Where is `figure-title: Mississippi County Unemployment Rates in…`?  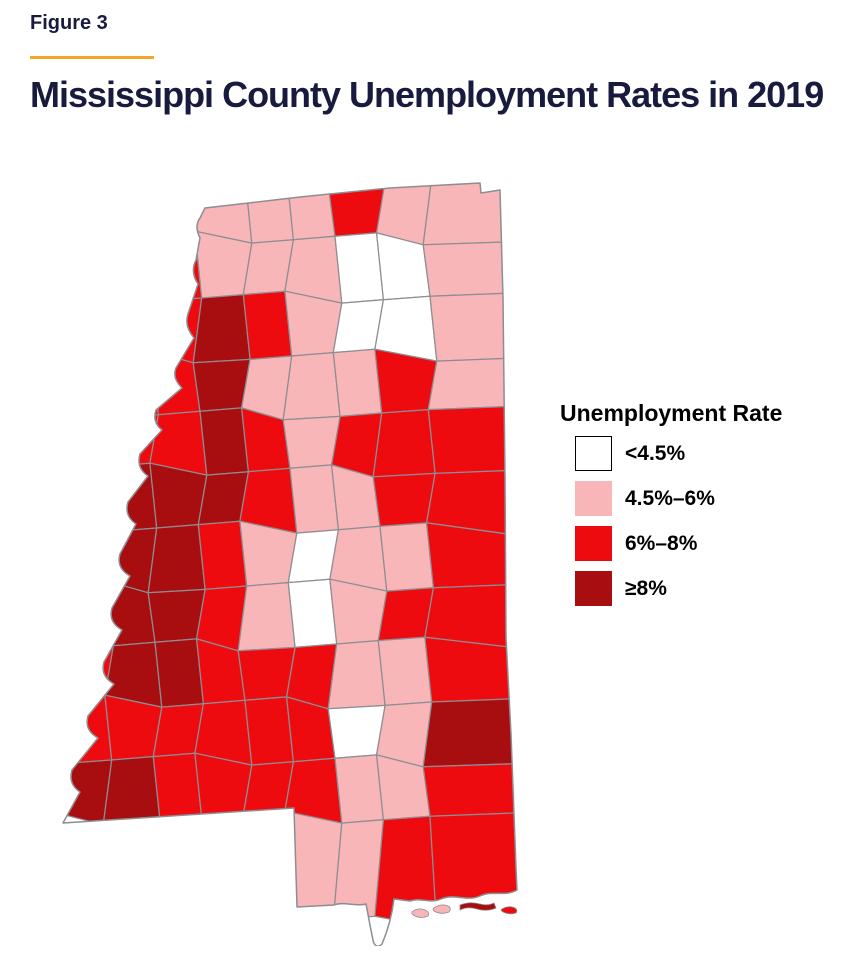 figure-title: Mississippi County Unemployment Rates in… is located at coordinates (427, 94).